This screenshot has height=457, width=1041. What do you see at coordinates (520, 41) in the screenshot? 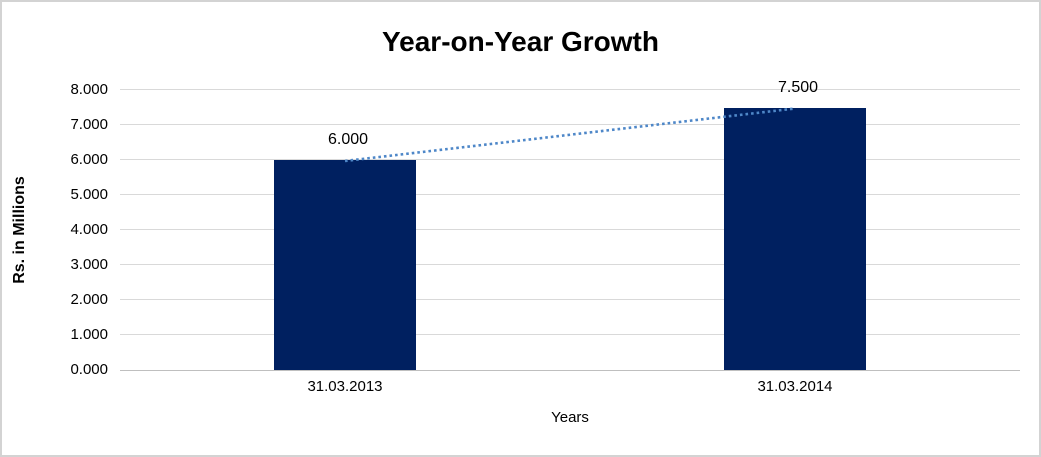
I see `chart-title: Year-on-Year Growth` at bounding box center [520, 41].